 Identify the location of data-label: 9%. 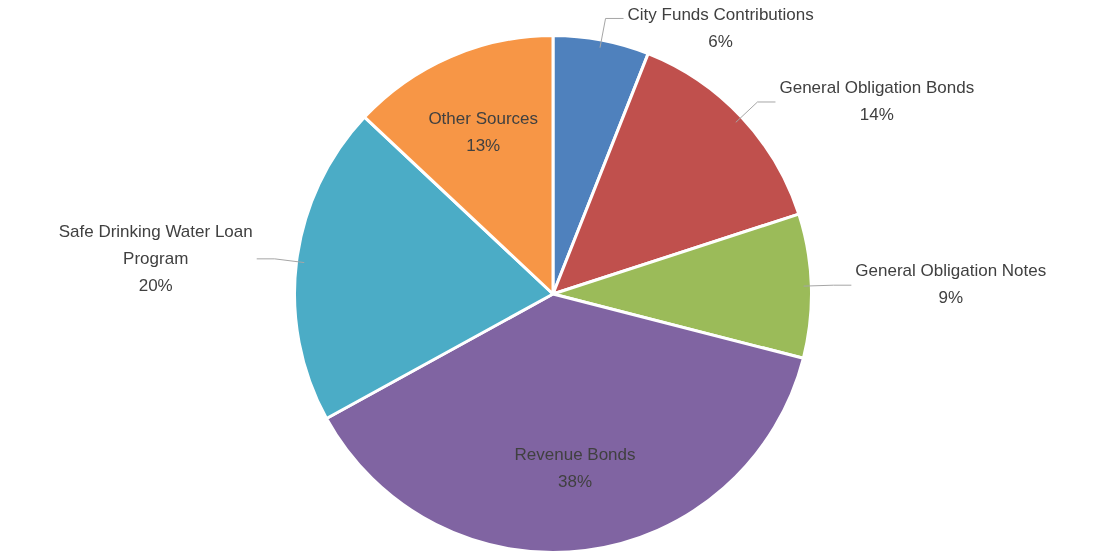
(951, 298).